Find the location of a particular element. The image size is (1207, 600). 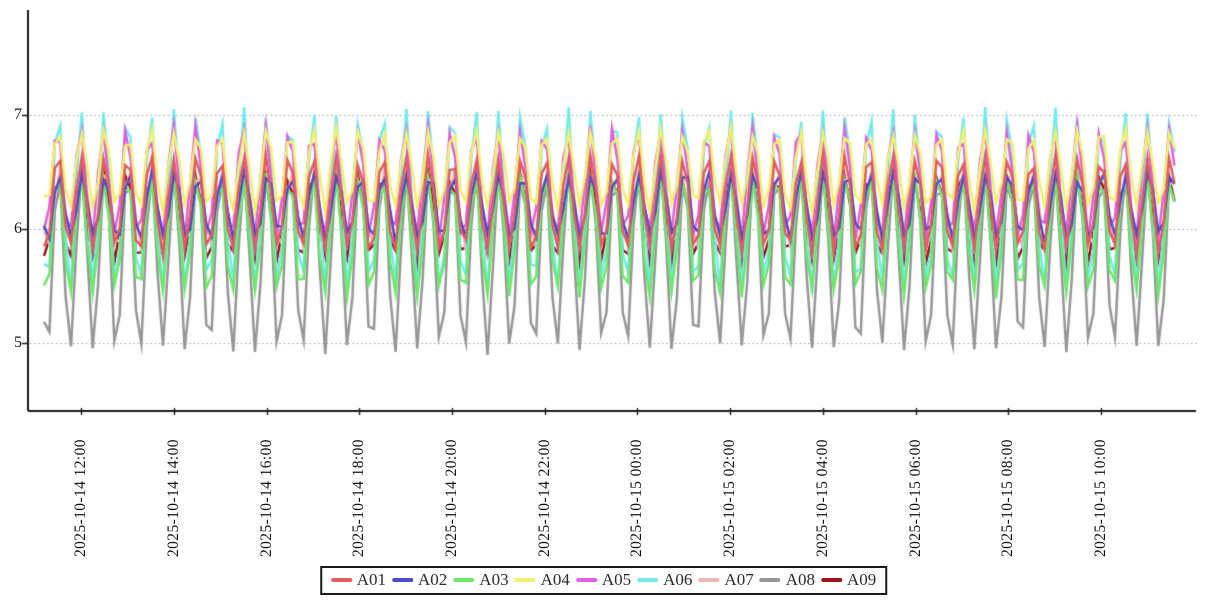

legend-item: A02 is located at coordinates (419, 580).